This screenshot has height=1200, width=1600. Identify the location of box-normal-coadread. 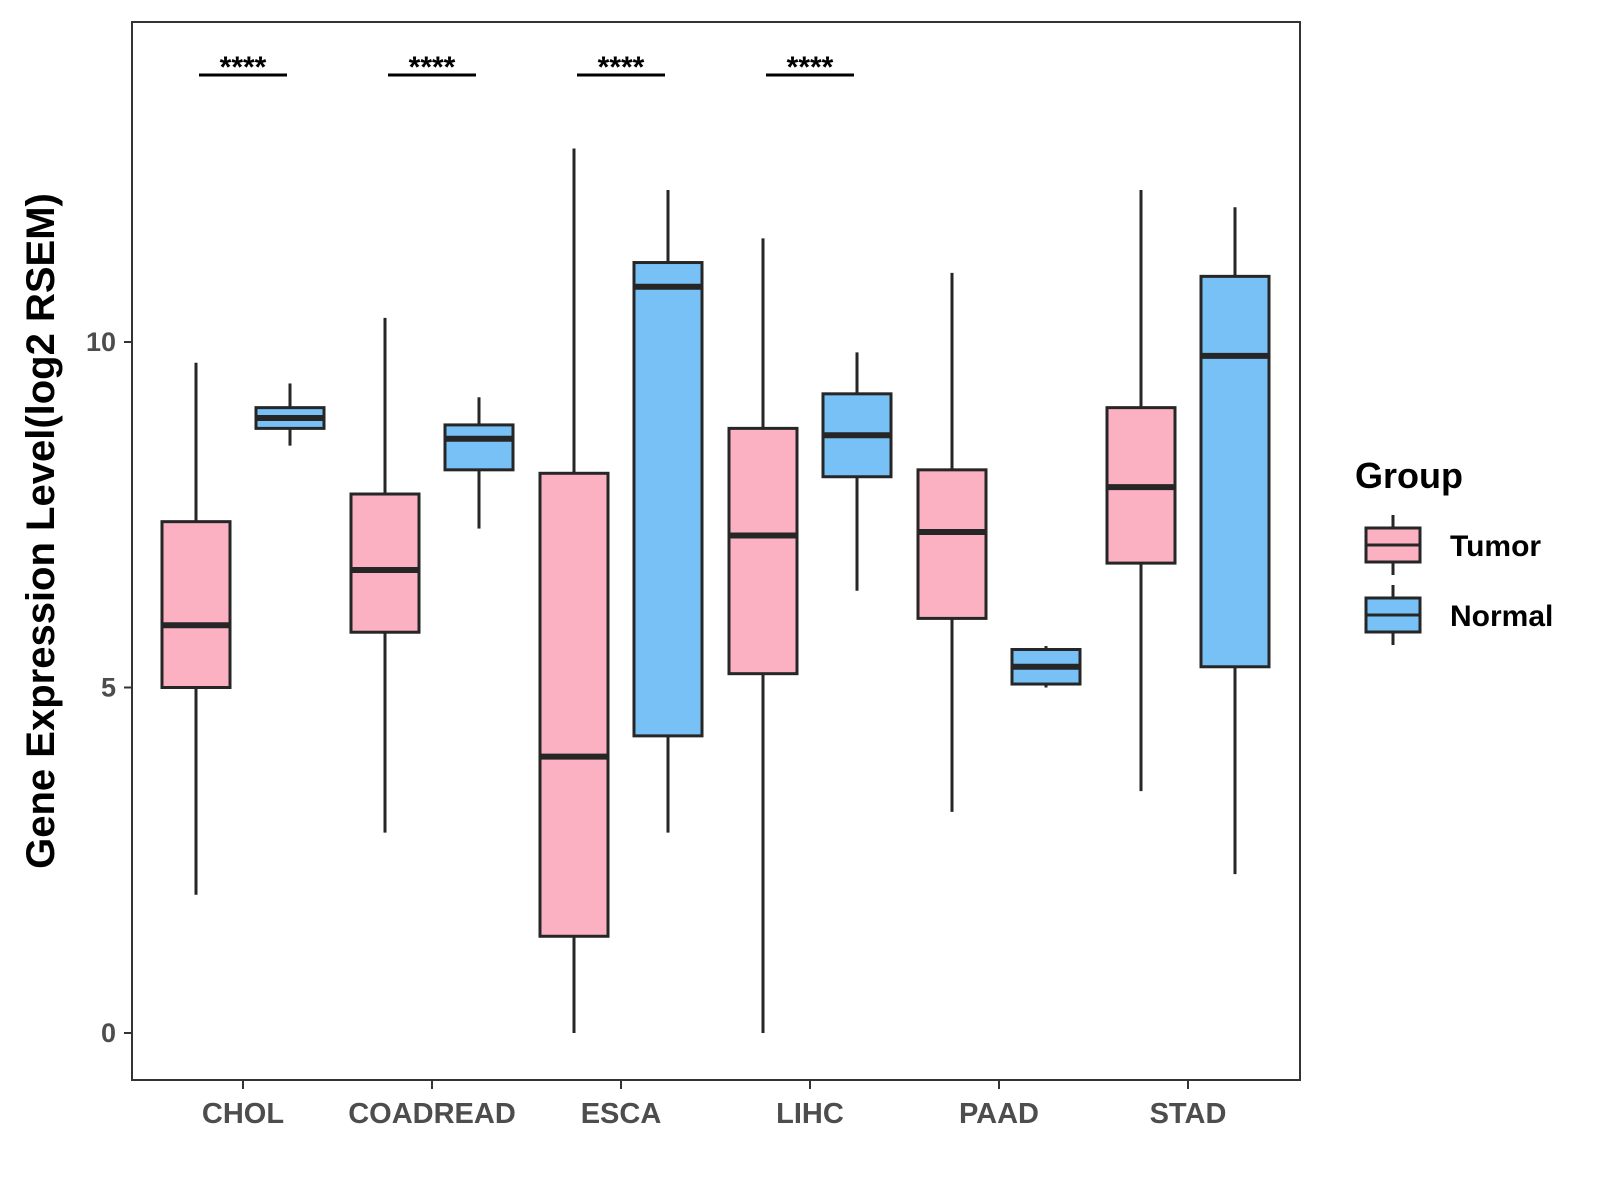
(479, 463).